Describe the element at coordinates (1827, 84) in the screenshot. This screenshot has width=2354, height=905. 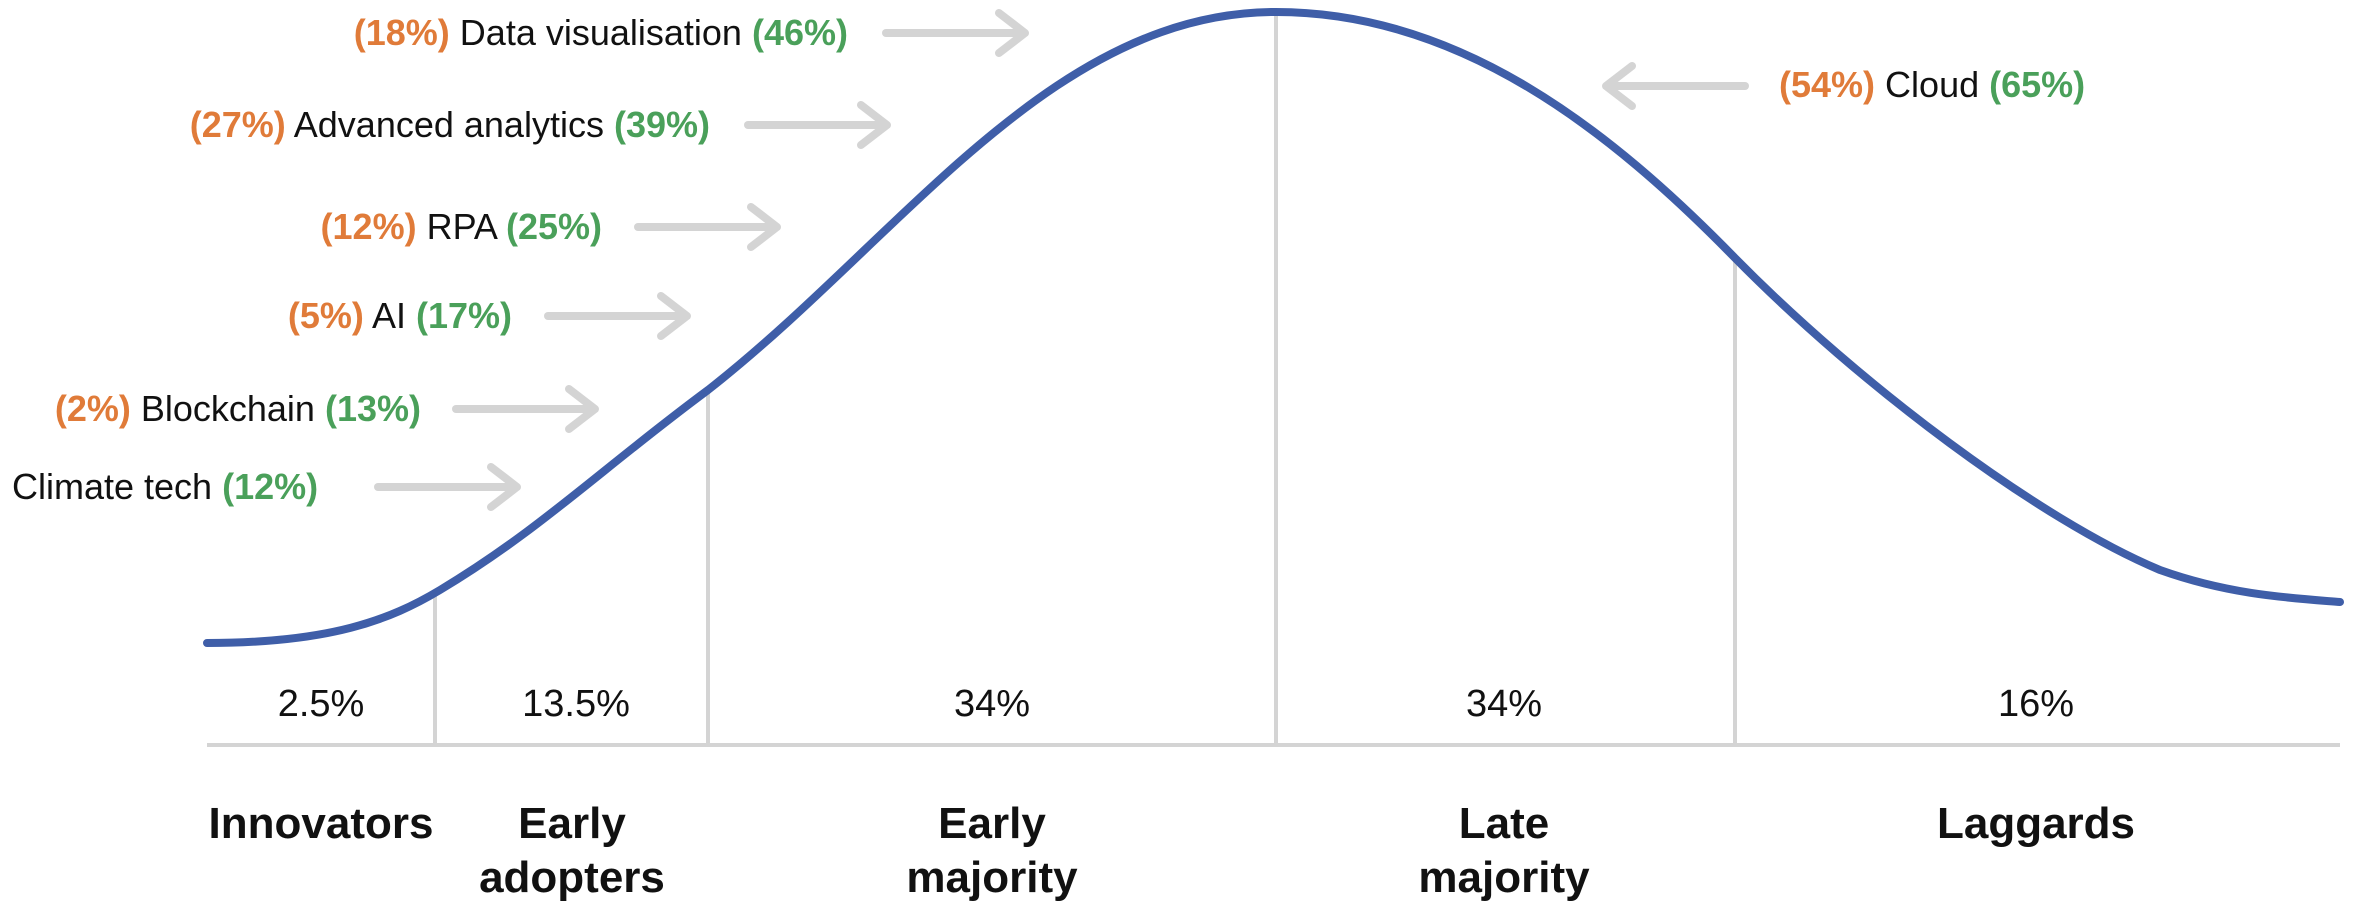
I see `before-pct: (54%)` at that location.